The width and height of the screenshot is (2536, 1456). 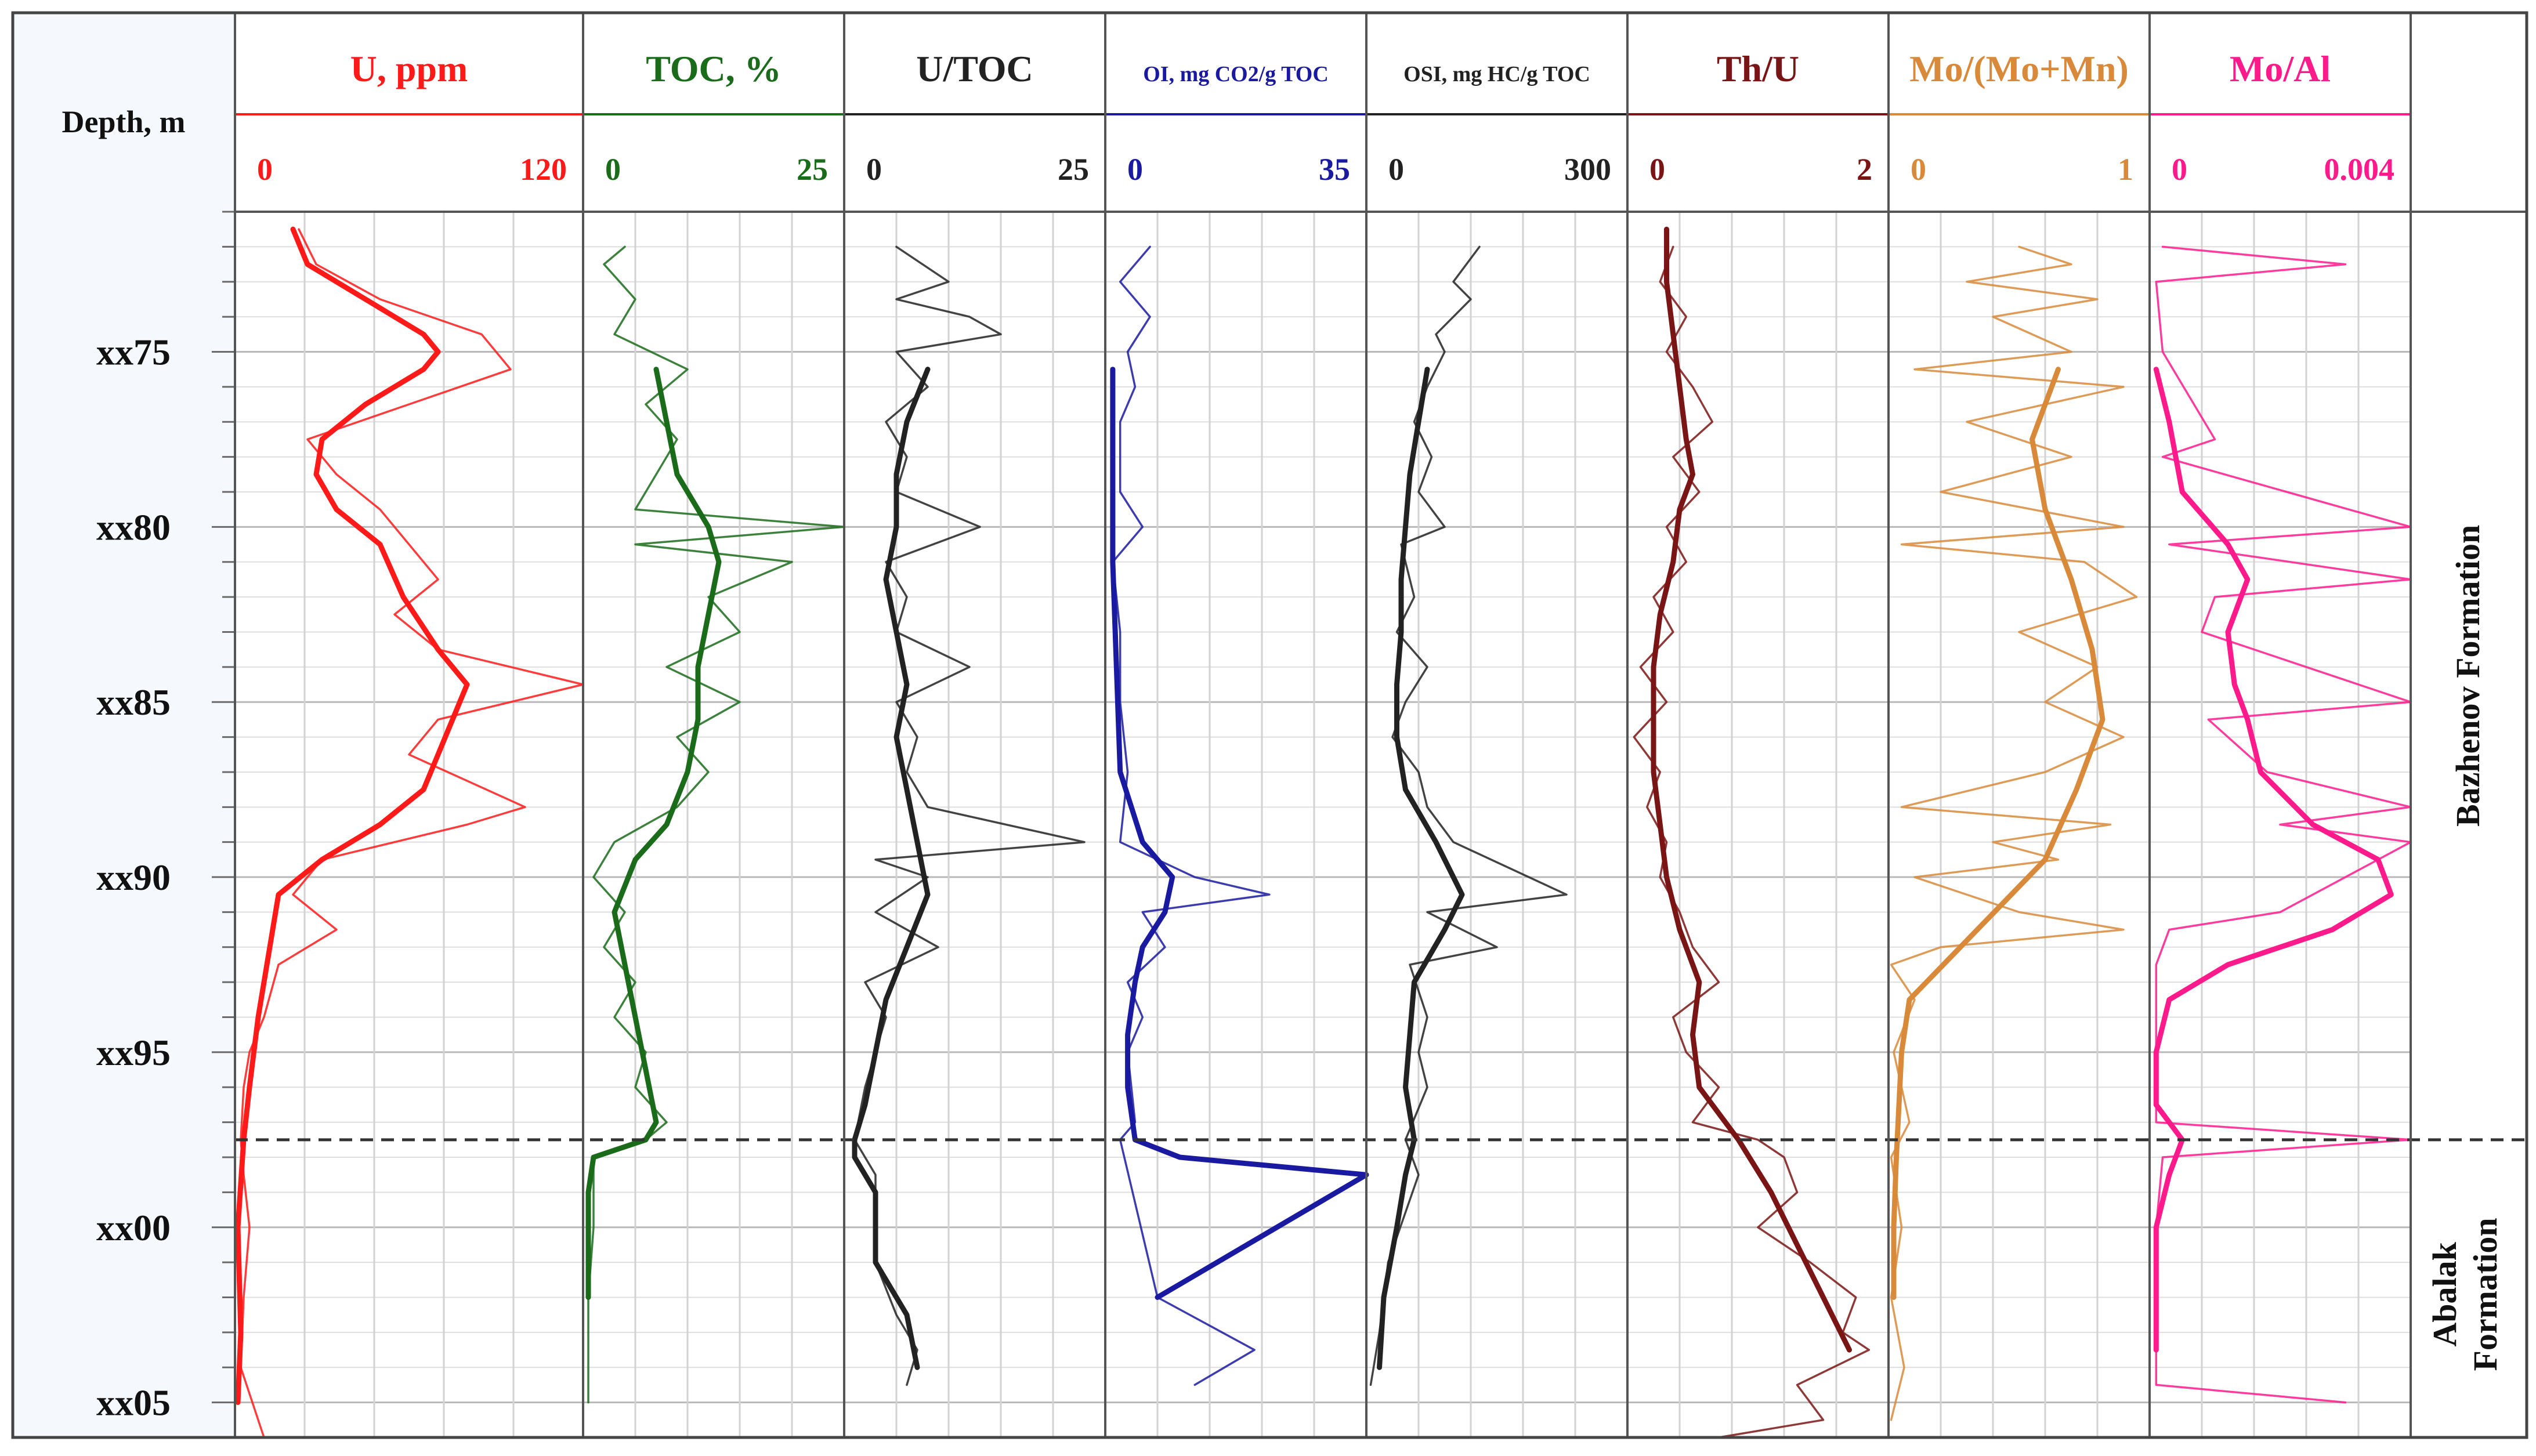 I want to click on track-2: TOC, % 0 25, so click(x=714, y=726).